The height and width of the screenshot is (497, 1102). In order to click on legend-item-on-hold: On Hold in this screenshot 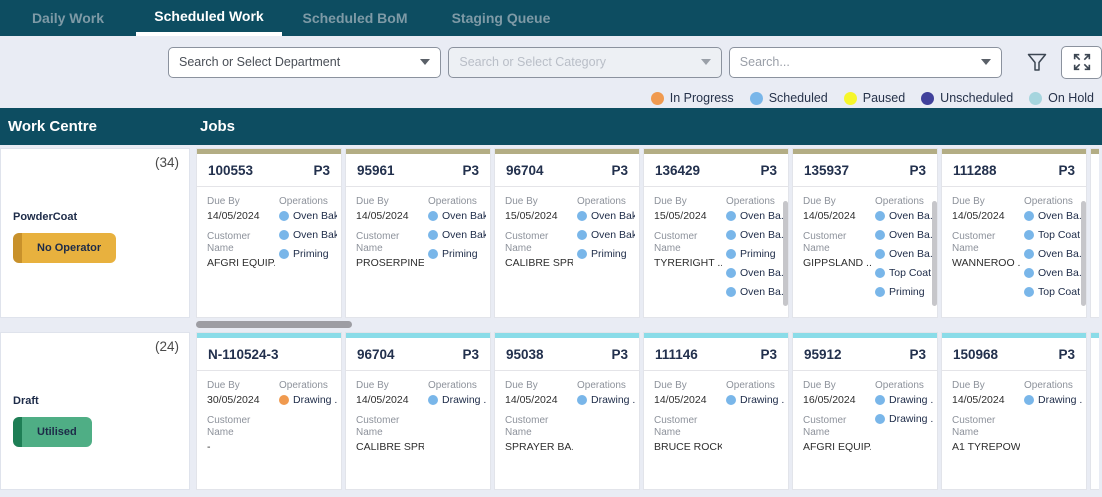, I will do `click(1061, 98)`.